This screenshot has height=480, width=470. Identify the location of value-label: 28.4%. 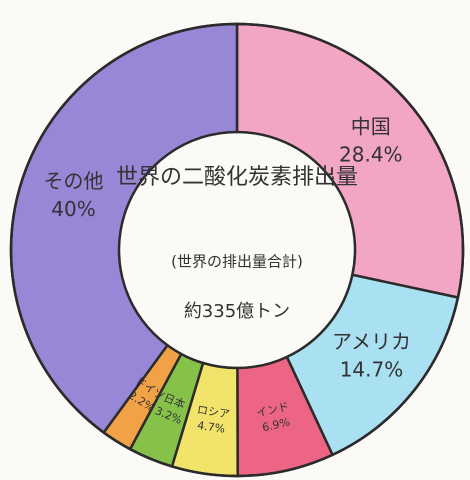
(371, 154).